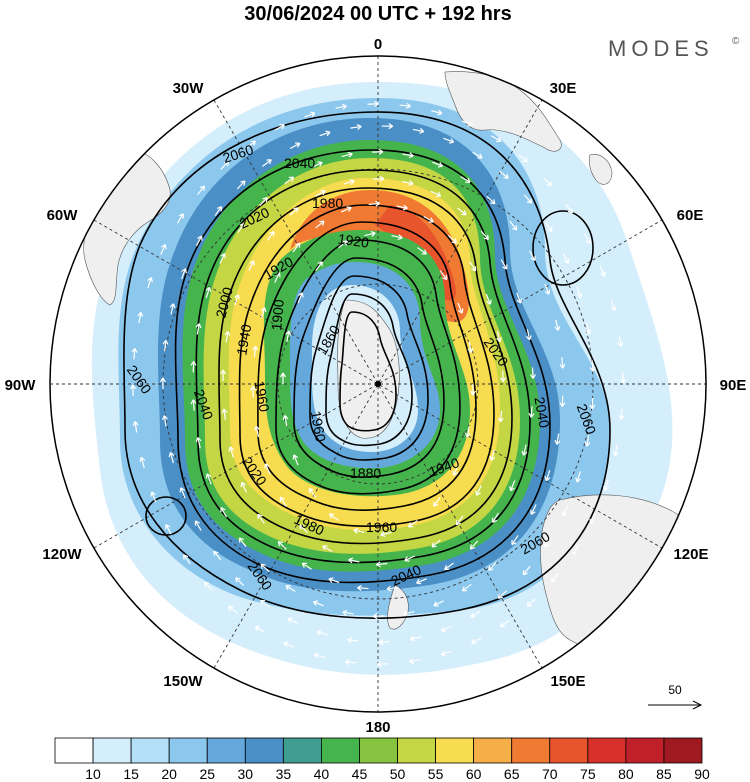 This screenshot has height=782, width=750. What do you see at coordinates (675, 696) in the screenshot?
I see `reference-vector: 50` at bounding box center [675, 696].